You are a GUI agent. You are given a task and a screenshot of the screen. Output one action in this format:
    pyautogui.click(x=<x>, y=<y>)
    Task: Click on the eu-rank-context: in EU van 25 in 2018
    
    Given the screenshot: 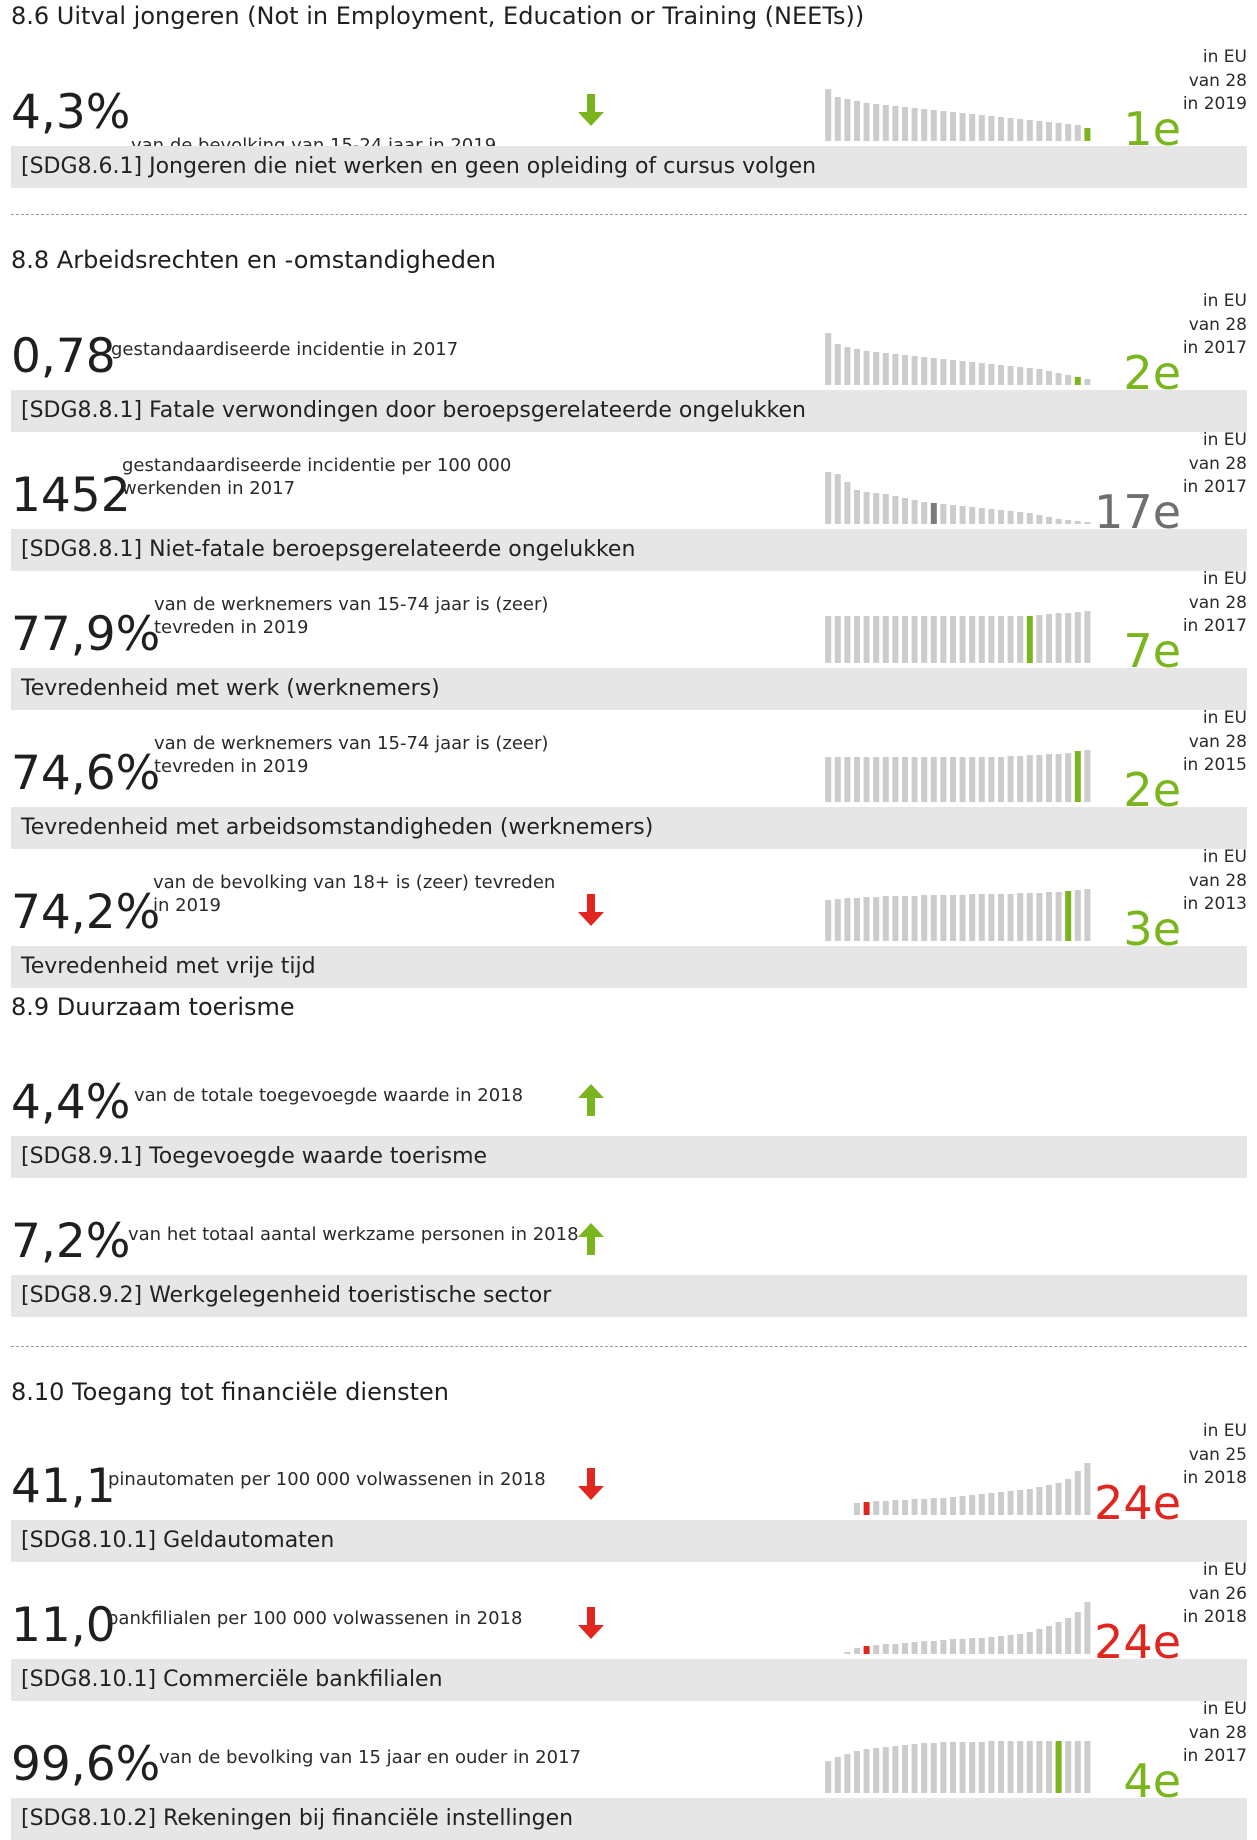 What is the action you would take?
    pyautogui.click(x=1214, y=1454)
    